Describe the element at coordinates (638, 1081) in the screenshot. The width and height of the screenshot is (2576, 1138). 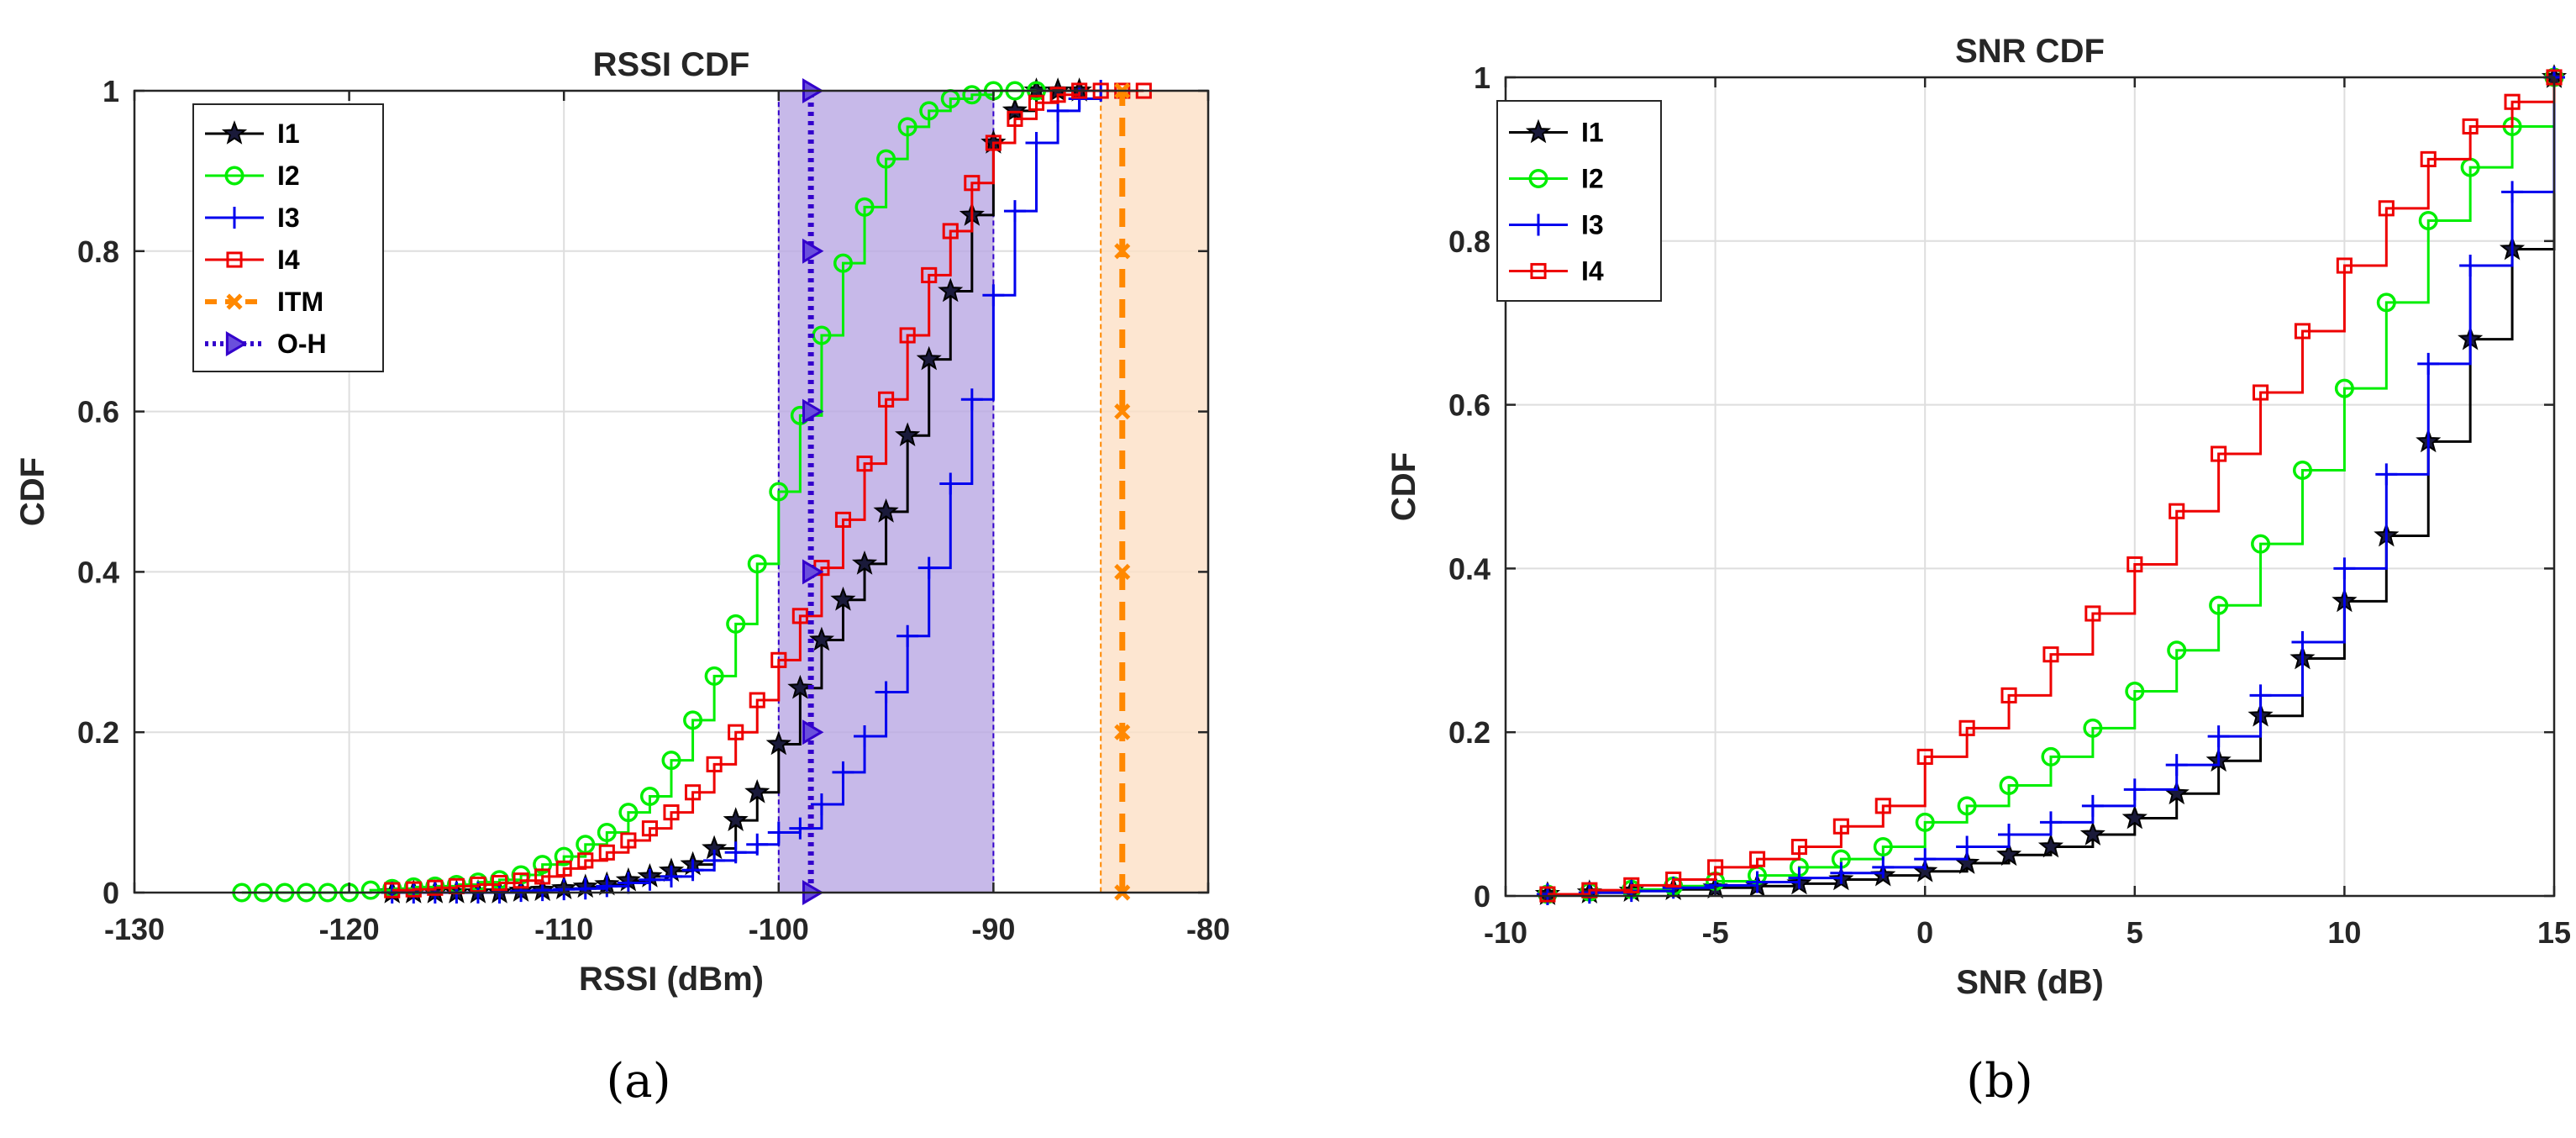
I see `panel-caption: (a)` at that location.